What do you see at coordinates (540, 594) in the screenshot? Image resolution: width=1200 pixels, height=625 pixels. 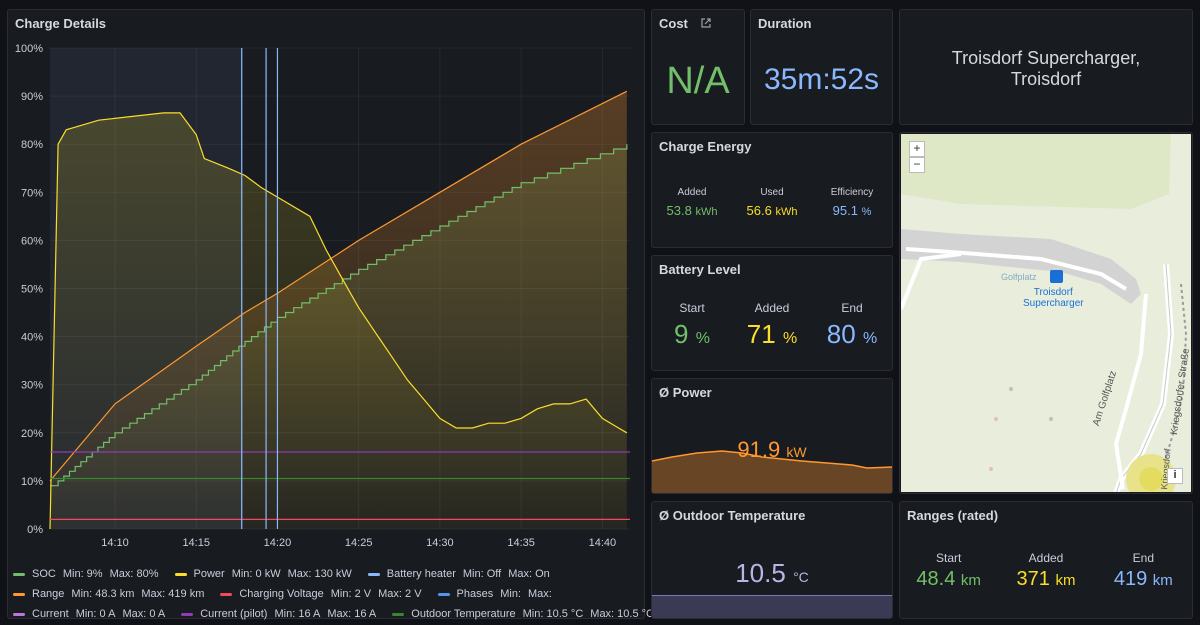 I see `legend-max: Max:` at bounding box center [540, 594].